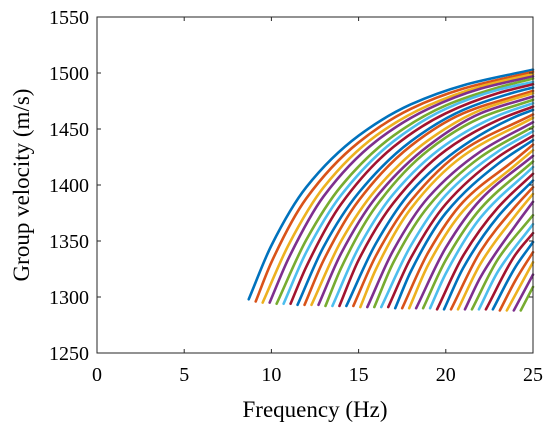  Describe the element at coordinates (533, 375) in the screenshot. I see `x-tick-label-25: 25` at that location.